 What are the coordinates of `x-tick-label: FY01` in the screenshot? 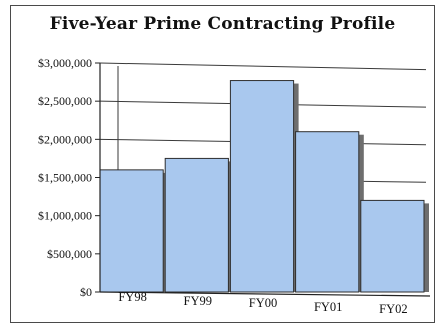 It's located at (328, 307).